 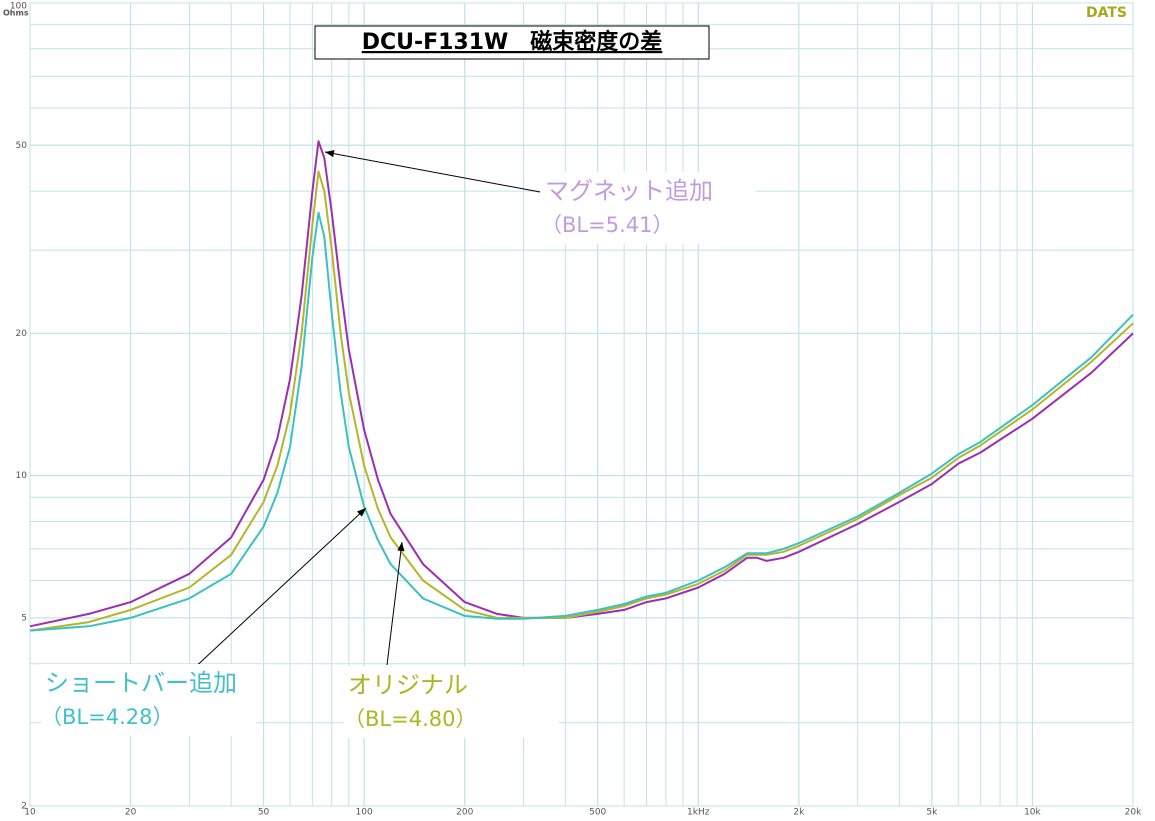 What do you see at coordinates (629, 191) in the screenshot?
I see `annotation: マグネット追加` at bounding box center [629, 191].